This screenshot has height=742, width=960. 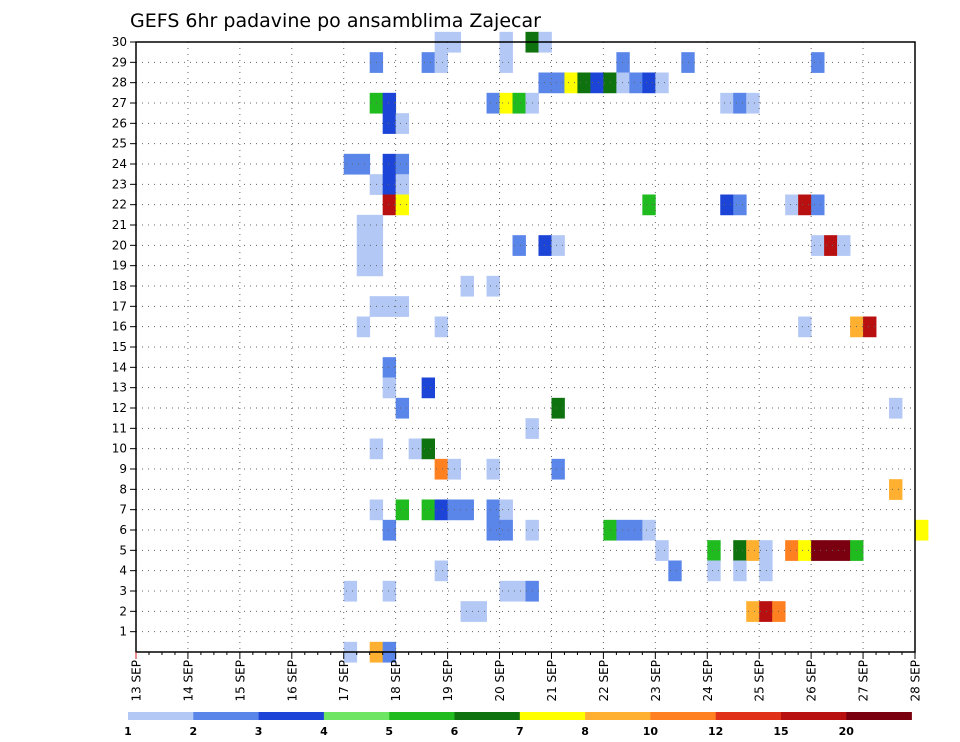 I want to click on y-tick-label: 11, so click(x=119, y=428).